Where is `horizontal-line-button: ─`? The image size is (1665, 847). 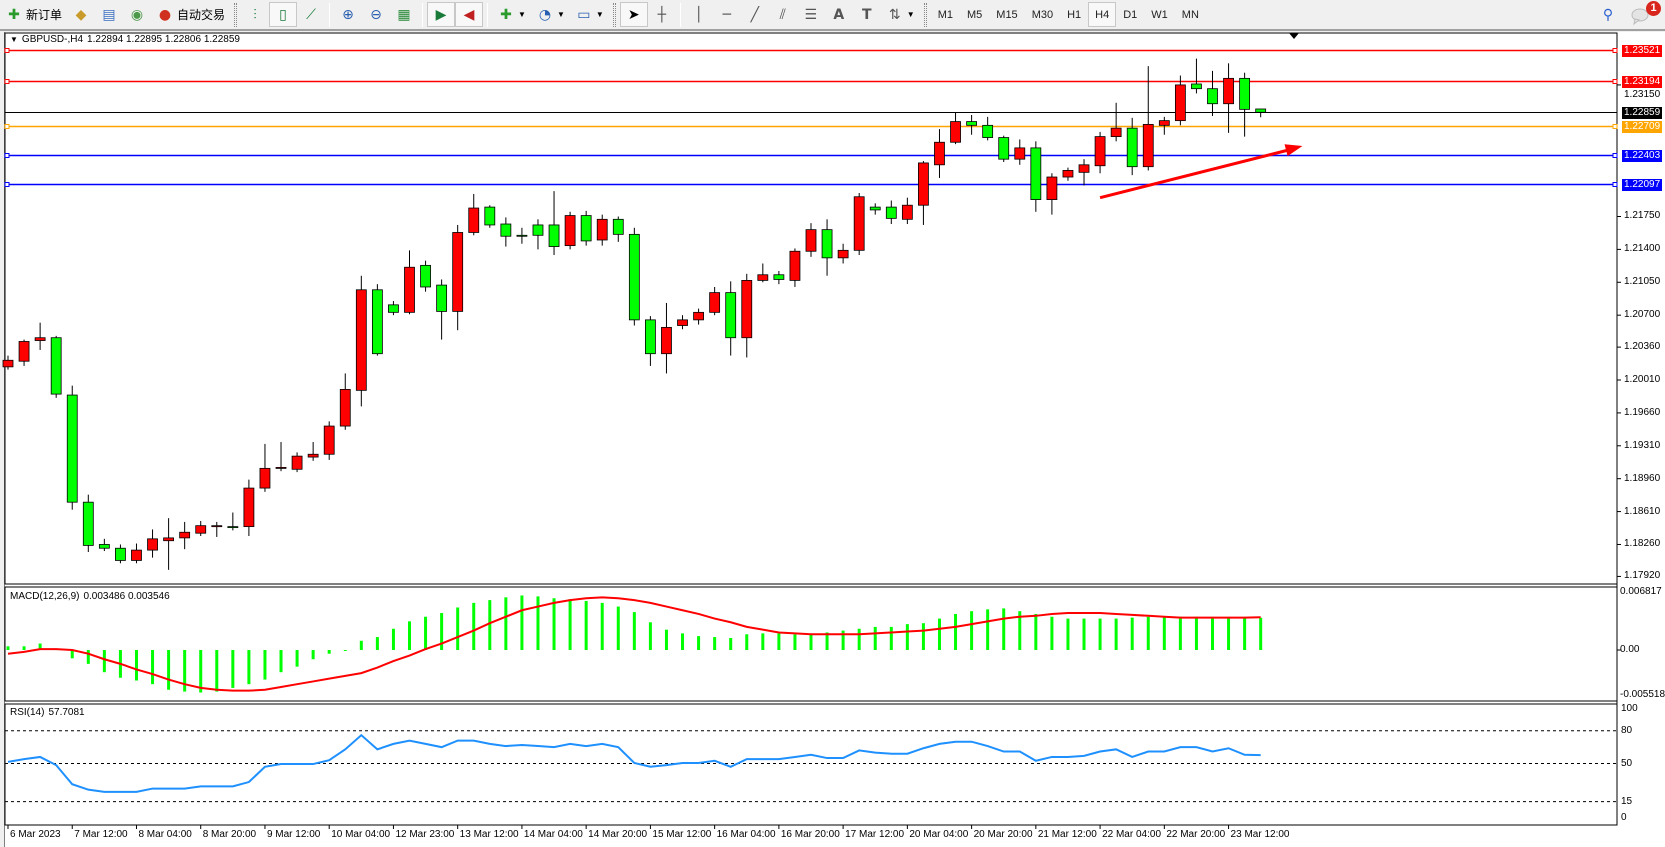
horizontal-line-button: ─ is located at coordinates (727, 14).